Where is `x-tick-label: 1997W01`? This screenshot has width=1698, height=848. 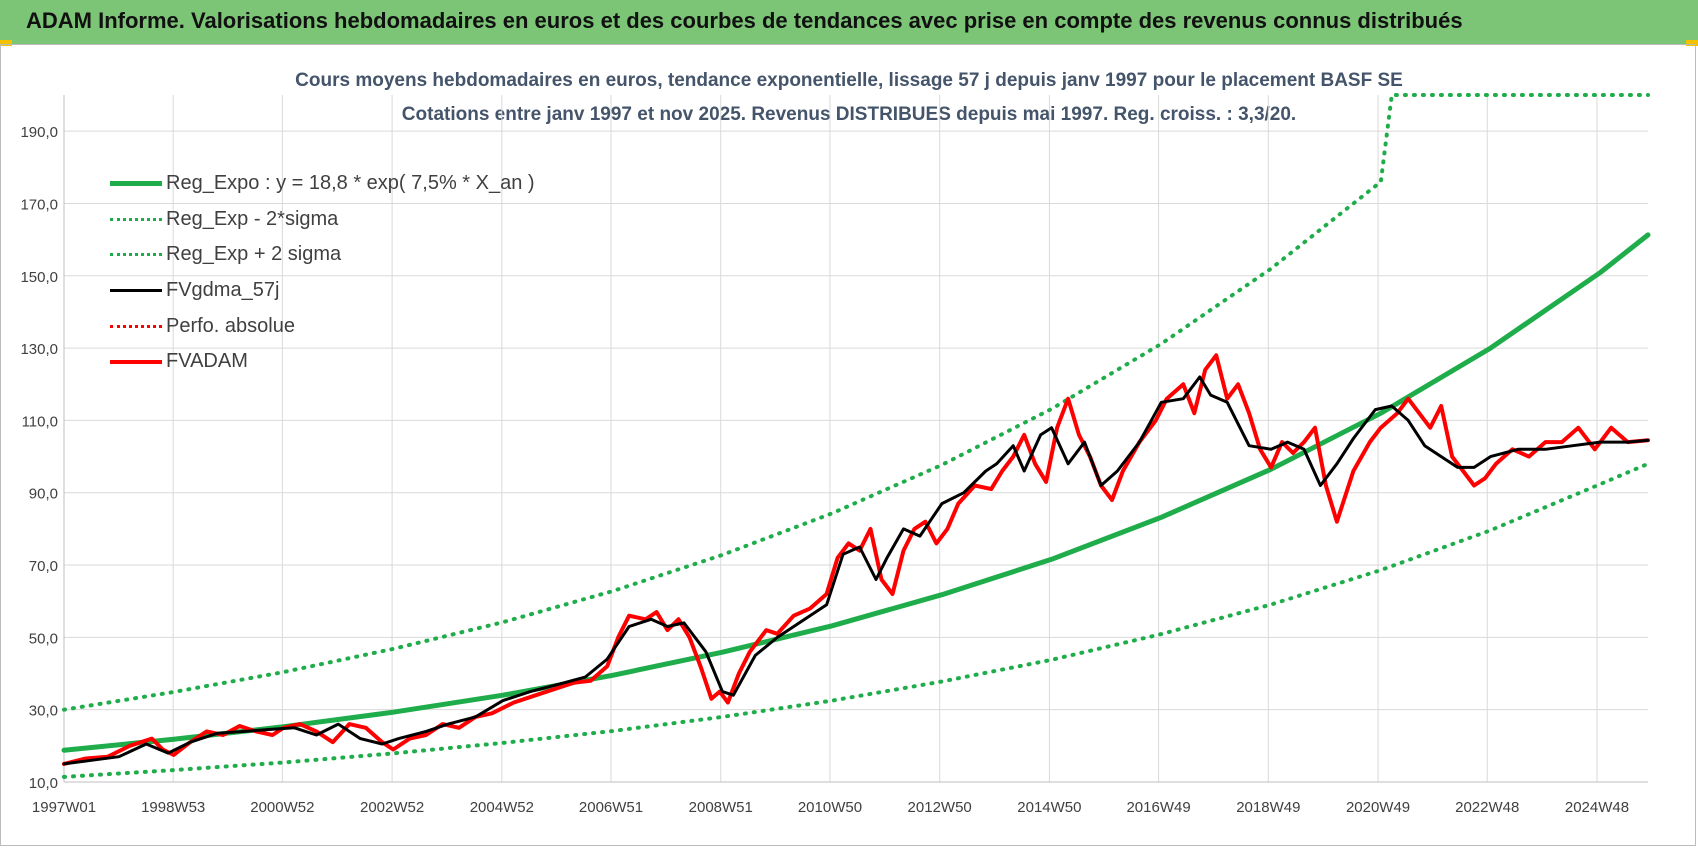 x-tick-label: 1997W01 is located at coordinates (64, 807).